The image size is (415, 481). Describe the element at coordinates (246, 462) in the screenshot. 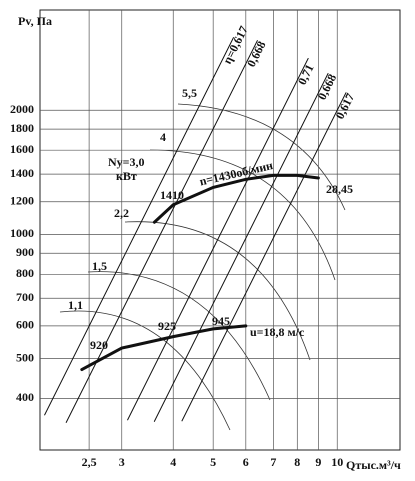

I see `x-tick-label: 6` at that location.